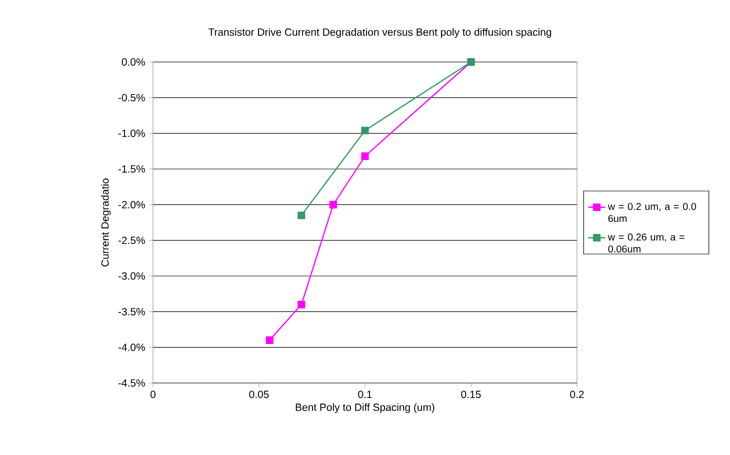 The height and width of the screenshot is (455, 730). Describe the element at coordinates (365, 394) in the screenshot. I see `x-tick-label: 0.1` at that location.